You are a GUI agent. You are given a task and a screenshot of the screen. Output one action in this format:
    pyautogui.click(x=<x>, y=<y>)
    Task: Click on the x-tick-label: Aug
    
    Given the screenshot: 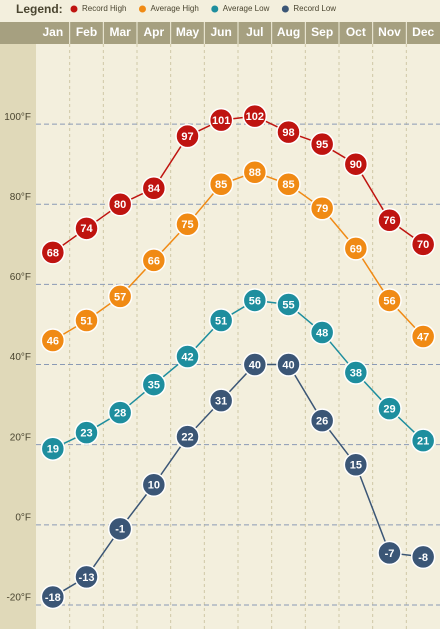 What is the action you would take?
    pyautogui.click(x=288, y=32)
    